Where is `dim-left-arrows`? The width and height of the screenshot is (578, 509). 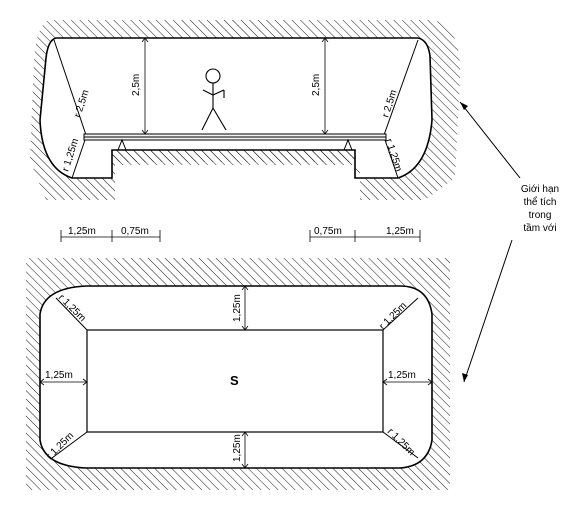
dim-left-arrows is located at coordinates (63, 382).